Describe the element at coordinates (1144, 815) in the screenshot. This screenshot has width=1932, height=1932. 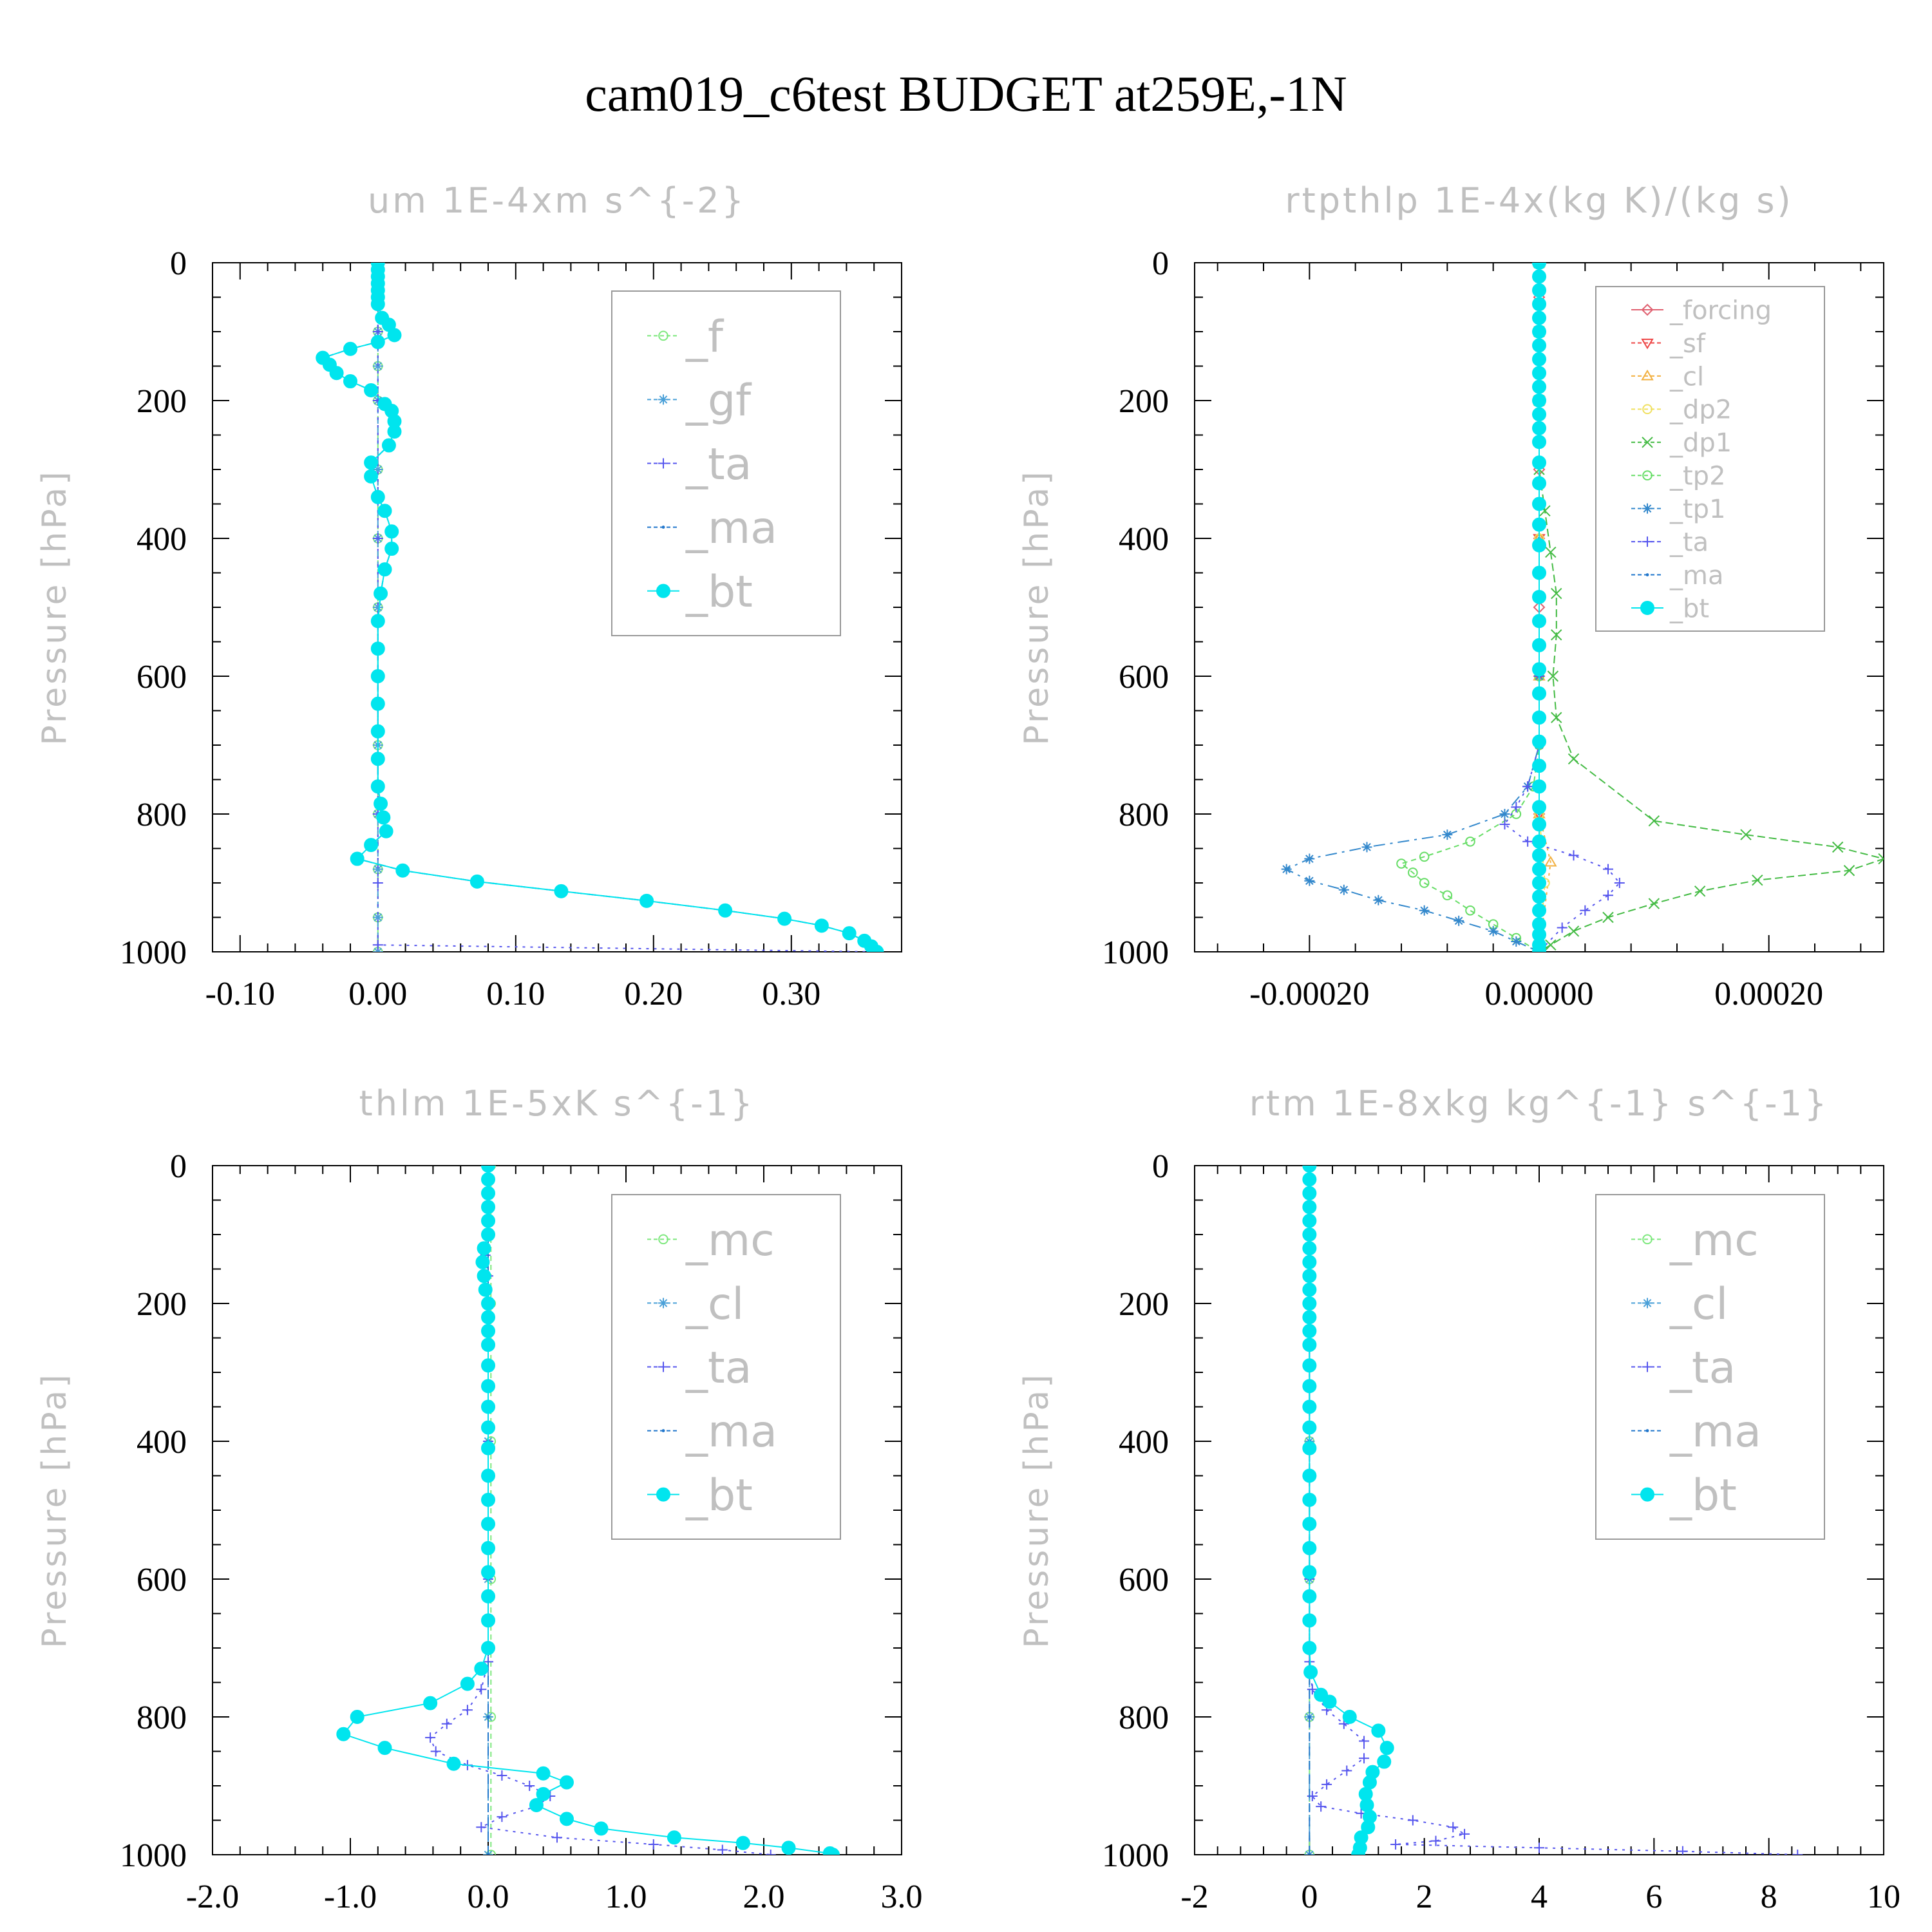
I see `y-tick-label: 800` at that location.